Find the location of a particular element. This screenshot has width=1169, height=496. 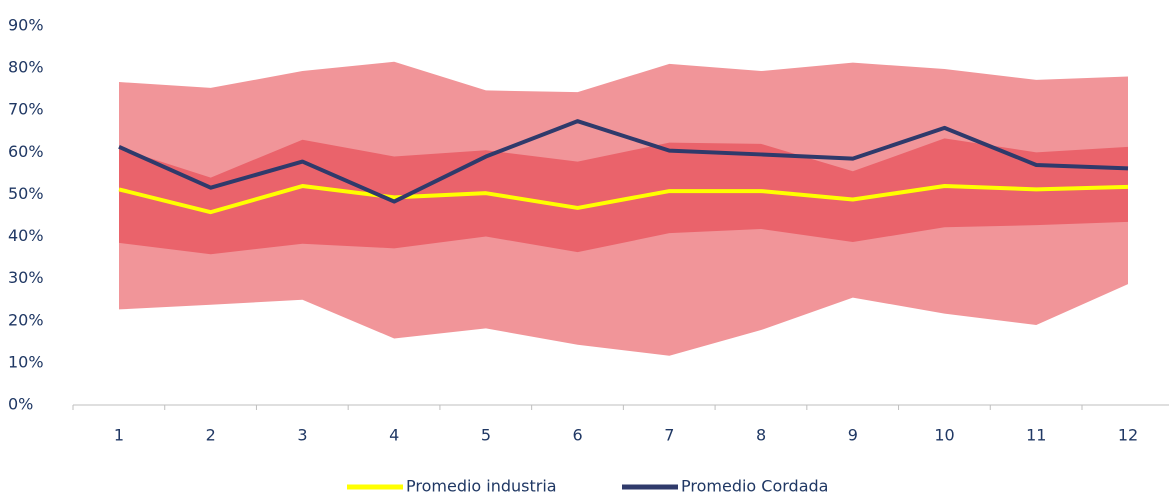

x-tick-label: 11 is located at coordinates (1036, 435).